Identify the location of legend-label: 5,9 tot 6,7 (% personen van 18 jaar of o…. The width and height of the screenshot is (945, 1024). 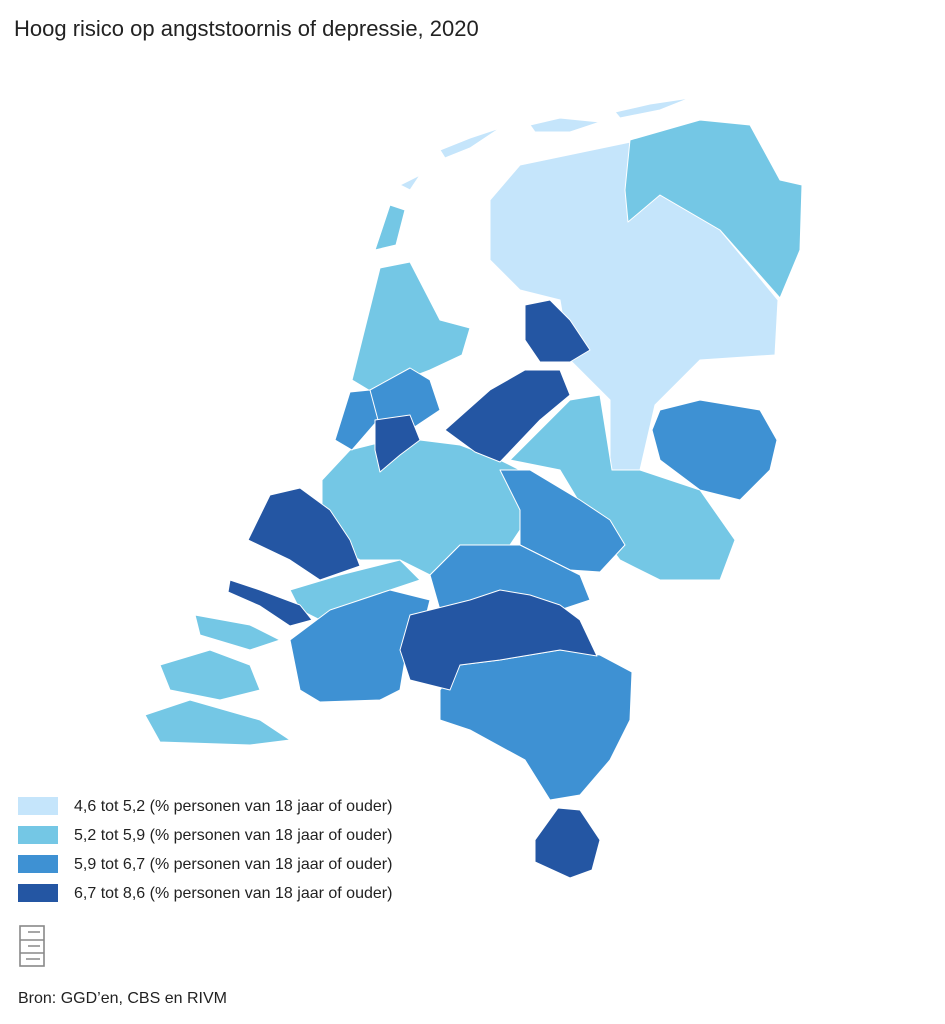
(233, 864).